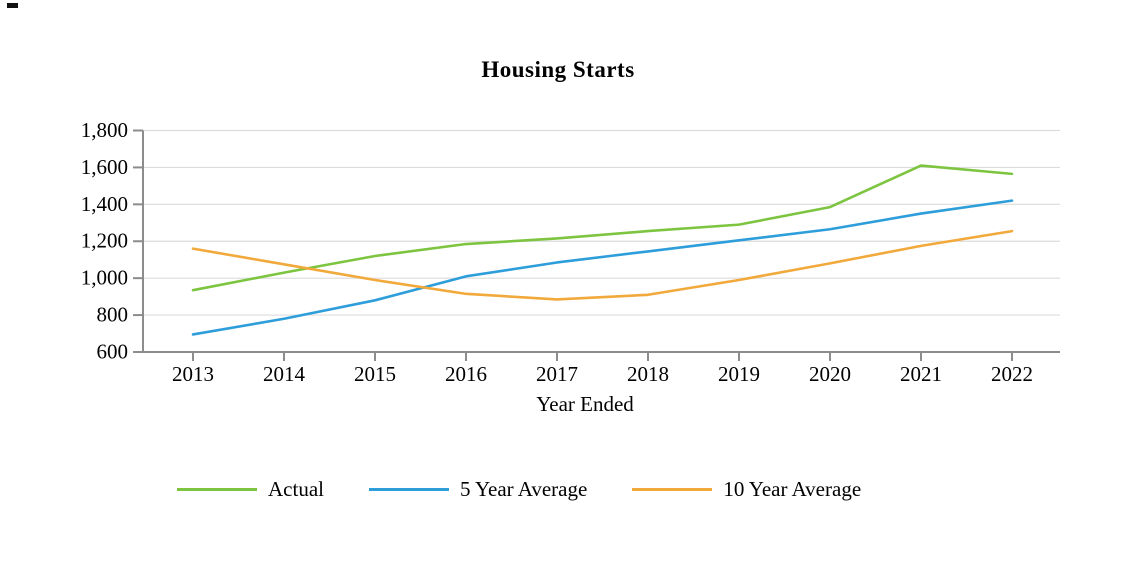  I want to click on y-axis-tick-label: 800, so click(113, 315).